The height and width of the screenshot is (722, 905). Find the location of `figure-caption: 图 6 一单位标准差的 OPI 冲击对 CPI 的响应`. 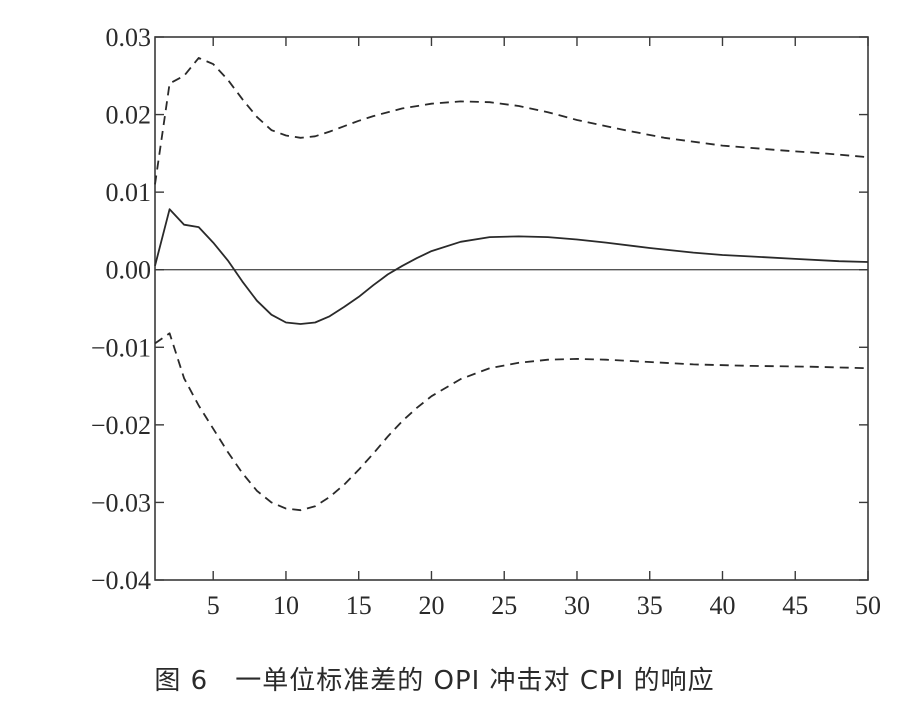

figure-caption: 图 6 一单位标准差的 OPI 冲击对 CPI 的响应 is located at coordinates (434, 681).